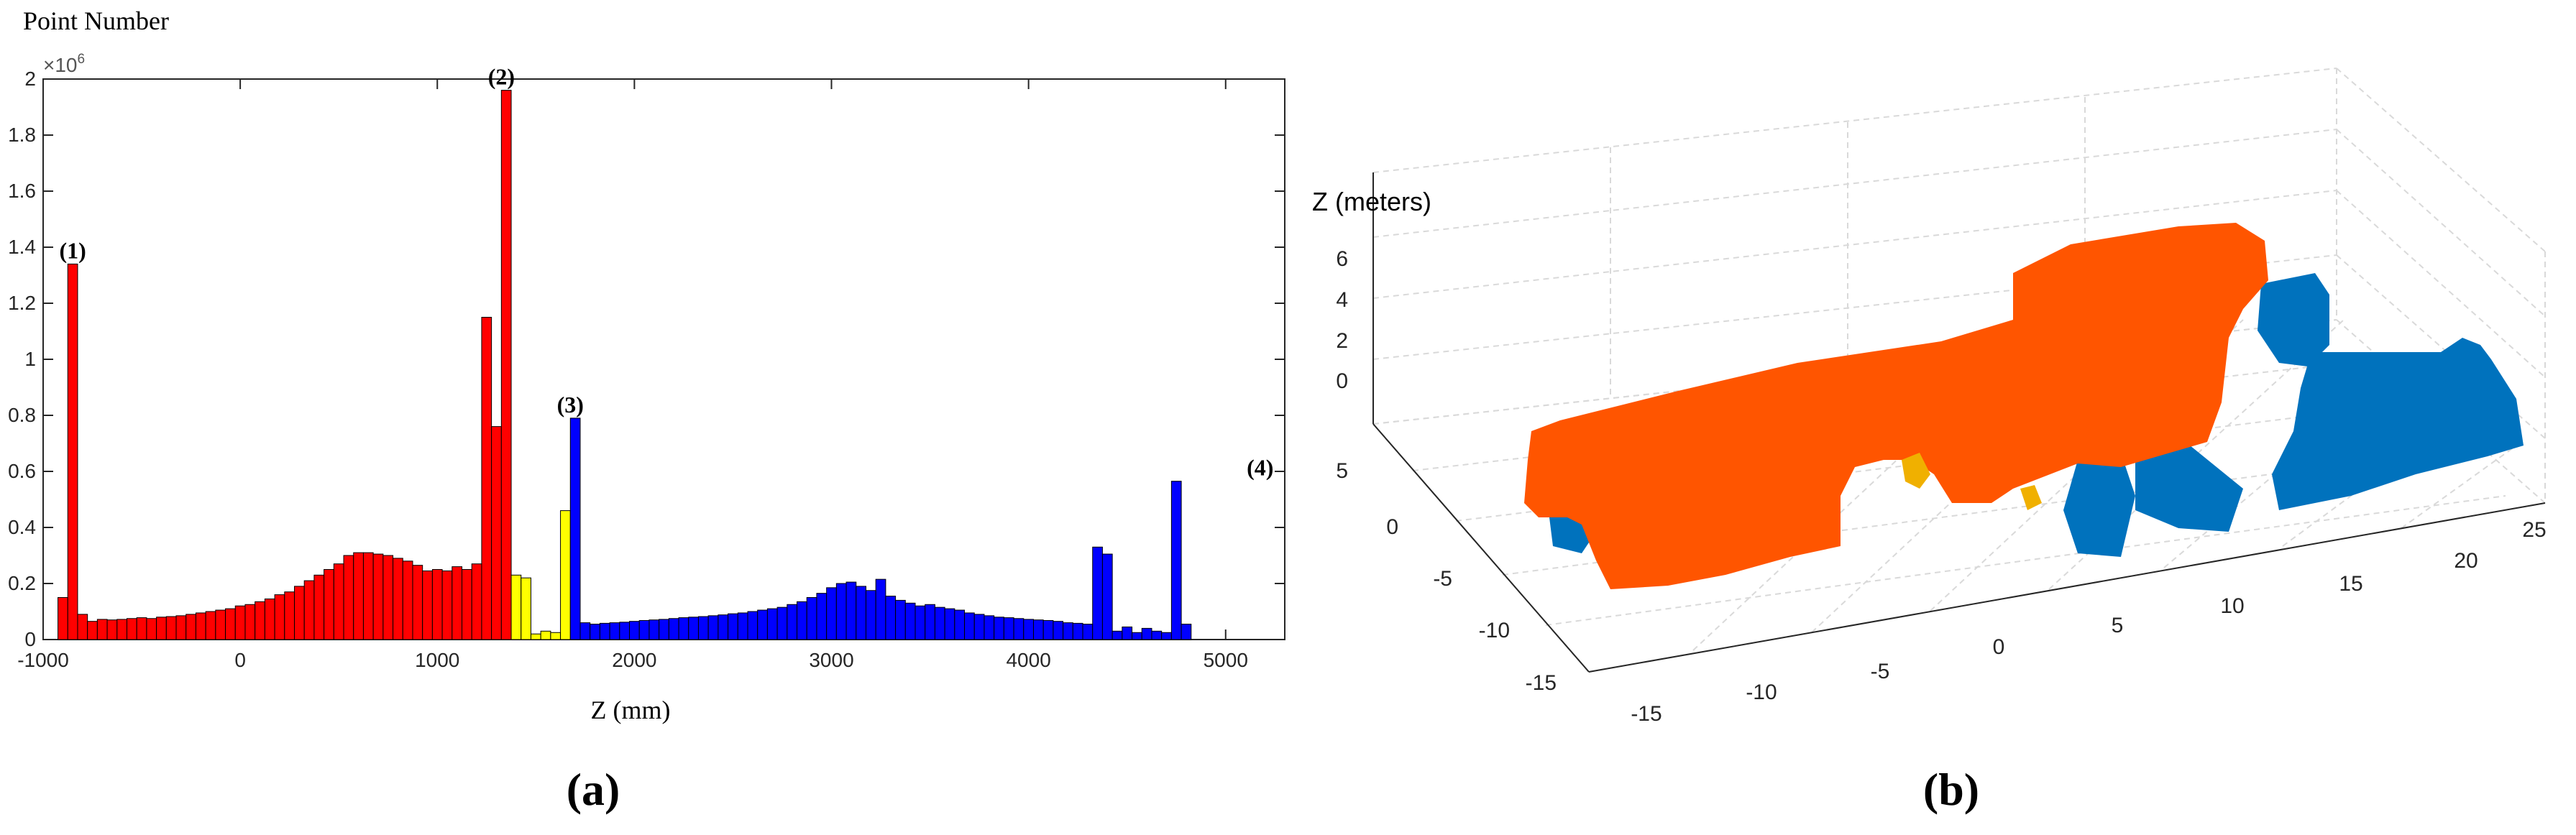 The height and width of the screenshot is (835, 2576). What do you see at coordinates (1342, 471) in the screenshot?
I see `y-tick: 5` at bounding box center [1342, 471].